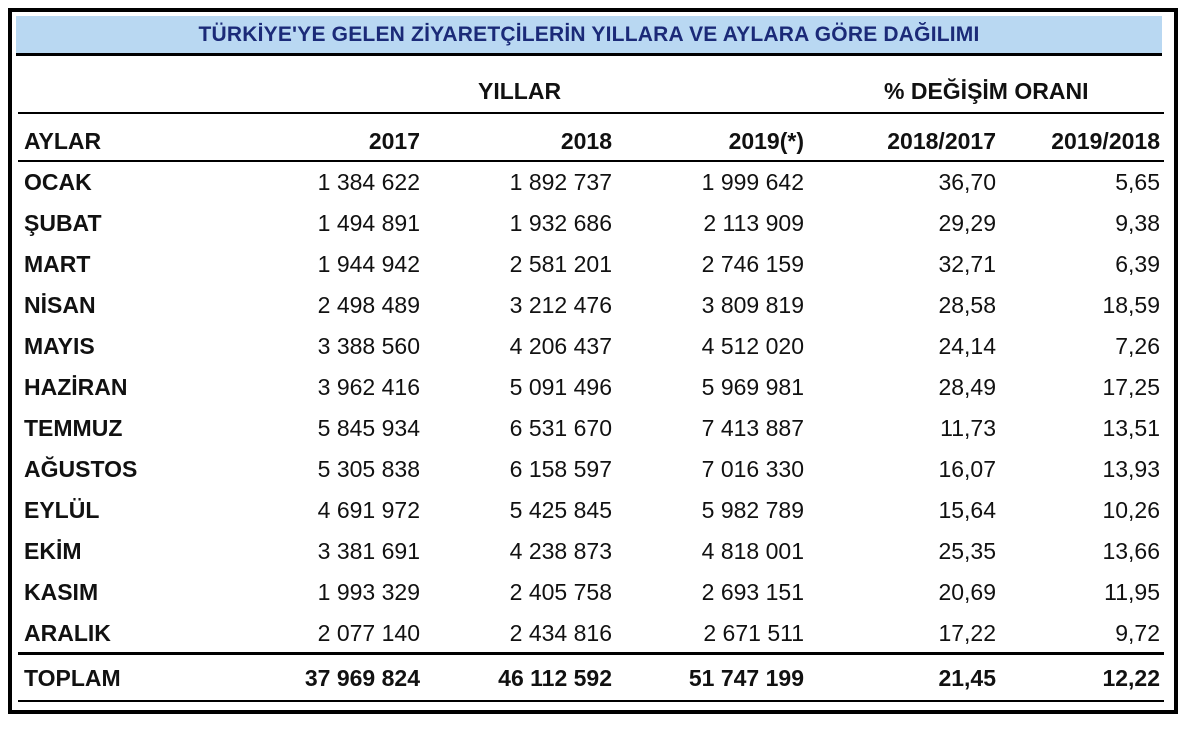 The image size is (1200, 748). I want to click on cell-chg-2018-2017: 32,71, so click(967, 264).